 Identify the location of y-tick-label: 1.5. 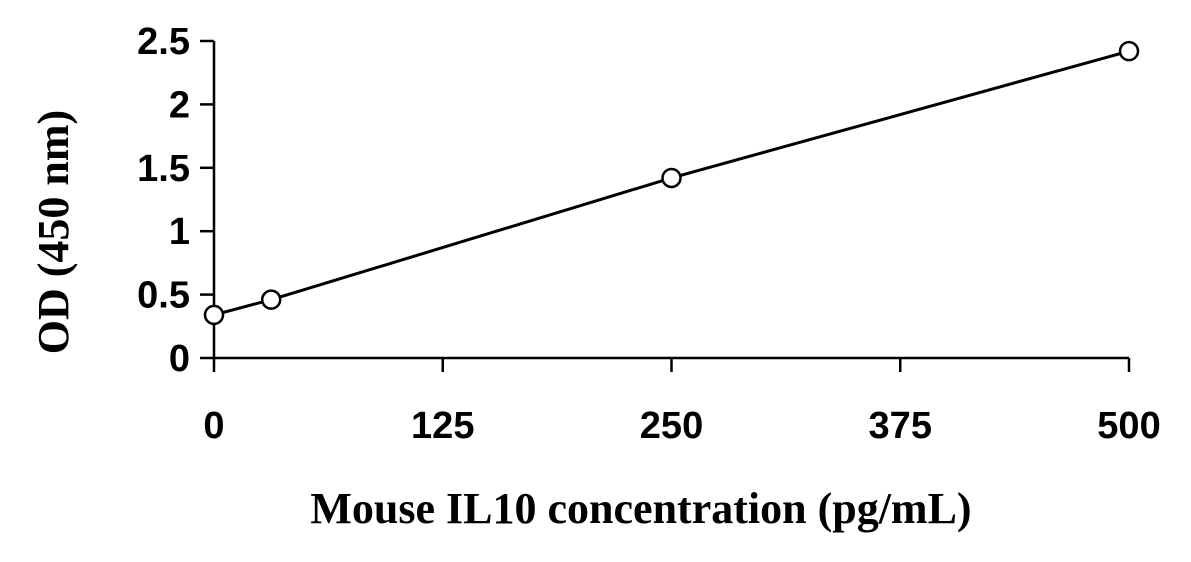
(163, 169).